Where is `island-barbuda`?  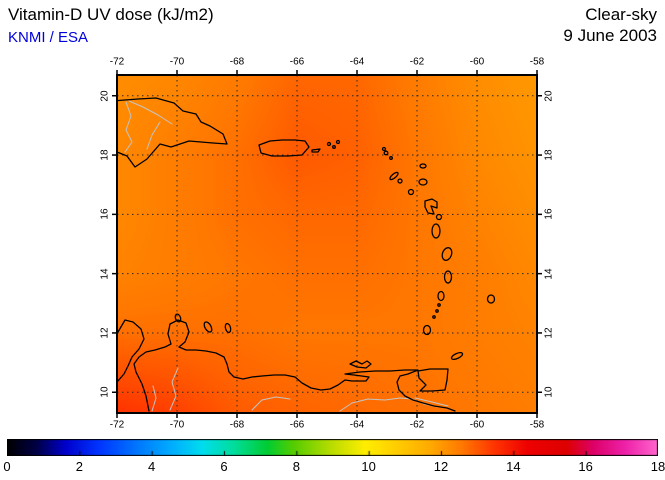 island-barbuda is located at coordinates (423, 166).